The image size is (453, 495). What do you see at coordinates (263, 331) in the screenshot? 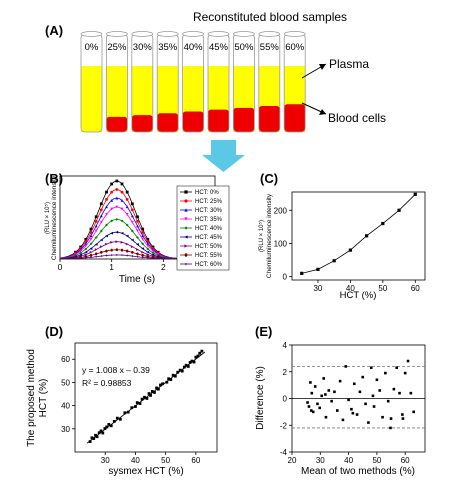
I see `panel-e-letter: (E)` at bounding box center [263, 331].